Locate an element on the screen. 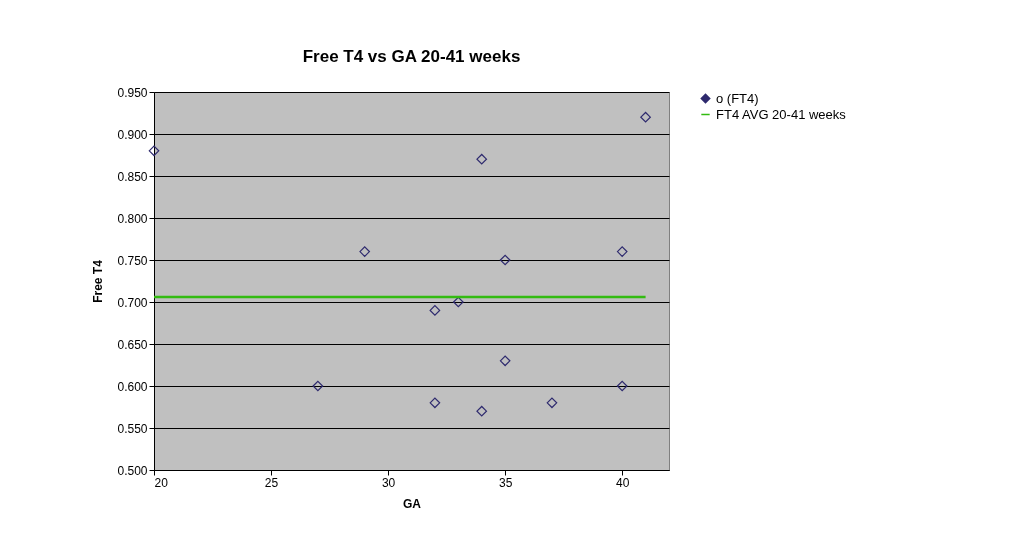  legend-label: o (FT4) is located at coordinates (737, 98).